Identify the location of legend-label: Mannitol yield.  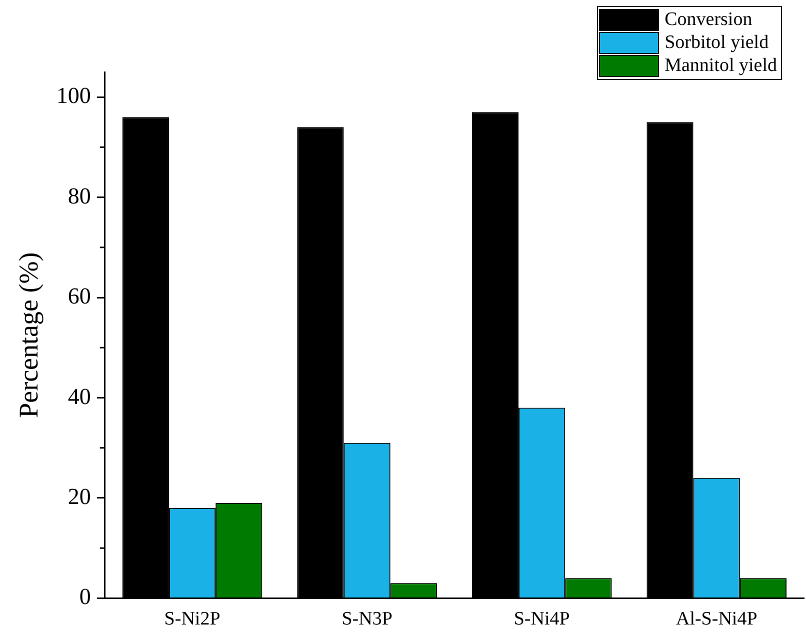
(720, 66).